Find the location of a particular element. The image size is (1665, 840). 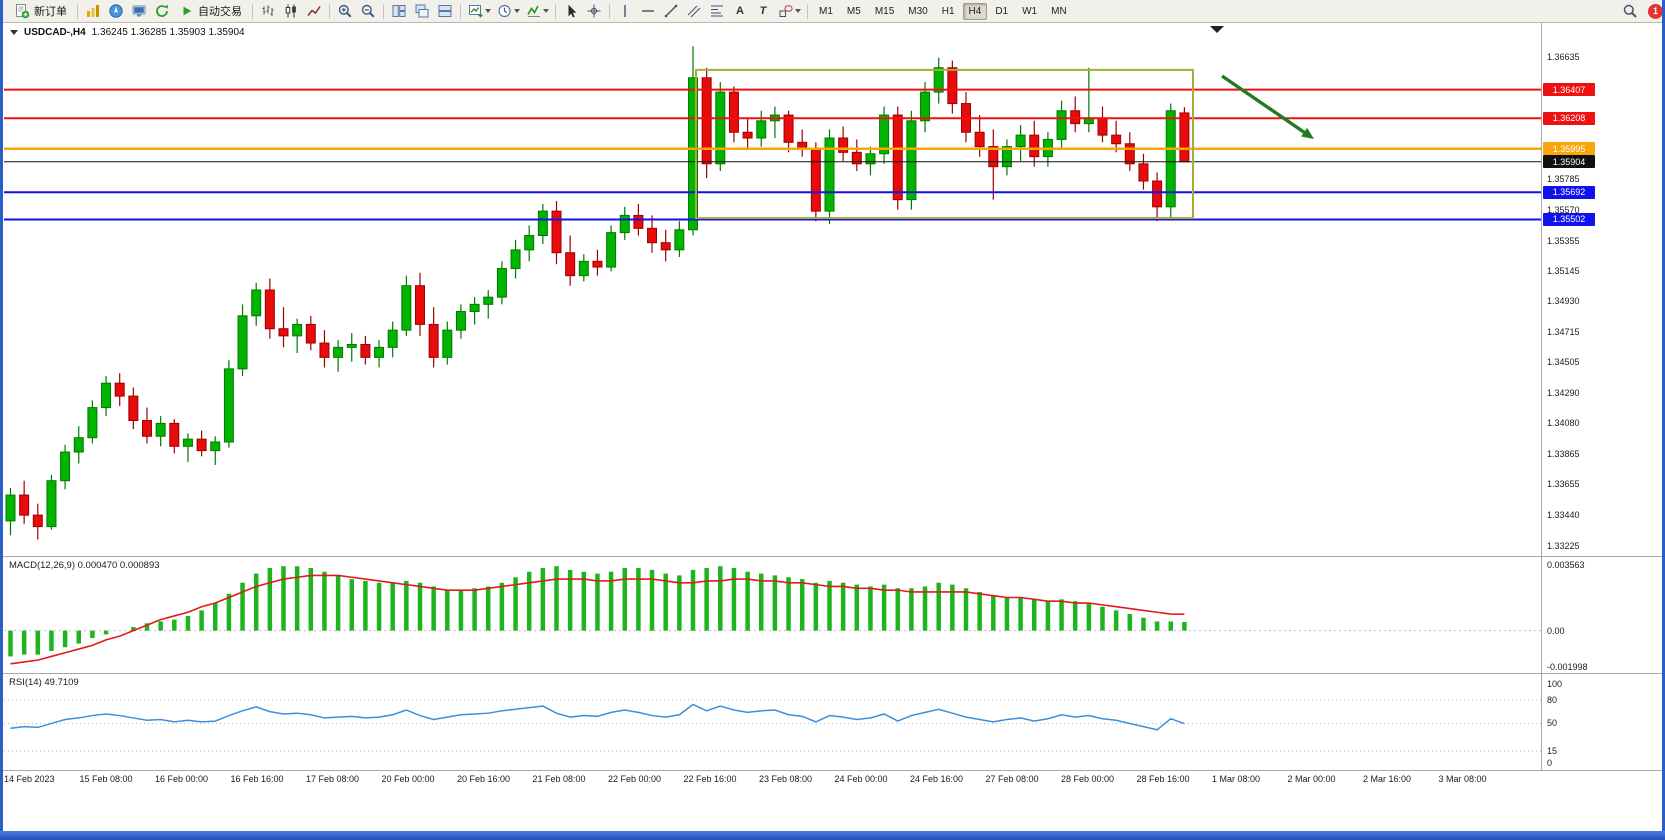

tile-windows-icon is located at coordinates (399, 11).